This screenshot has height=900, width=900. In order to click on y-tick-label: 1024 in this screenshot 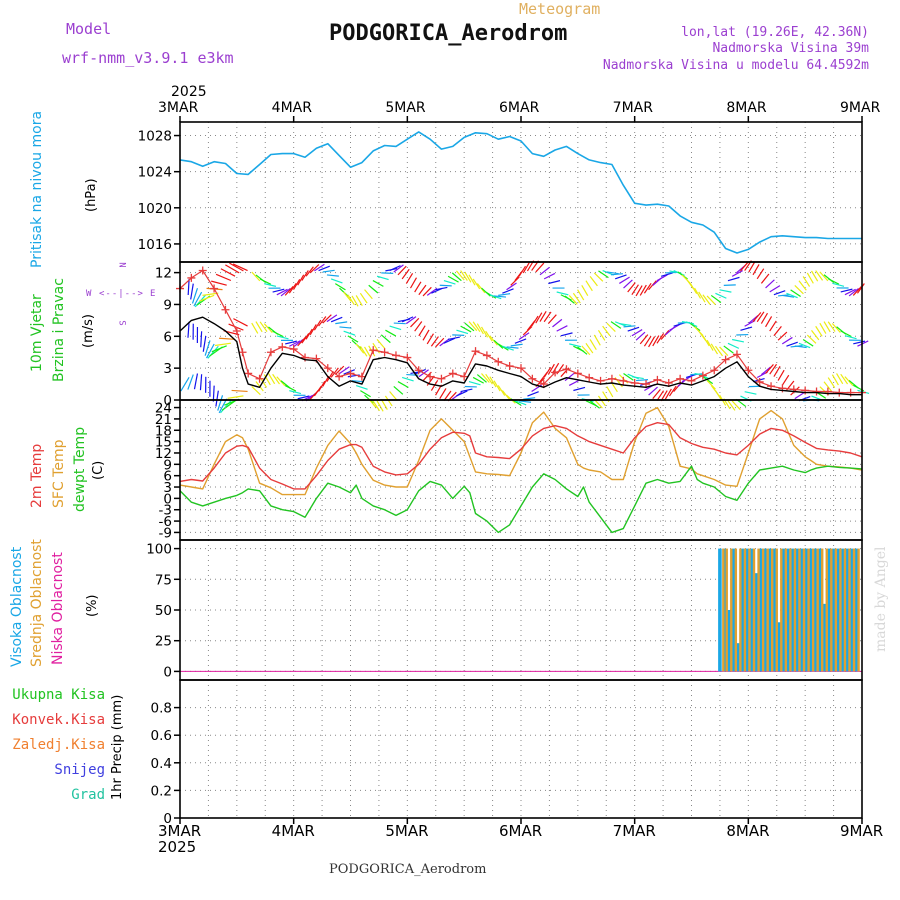, I will do `click(155, 173)`.